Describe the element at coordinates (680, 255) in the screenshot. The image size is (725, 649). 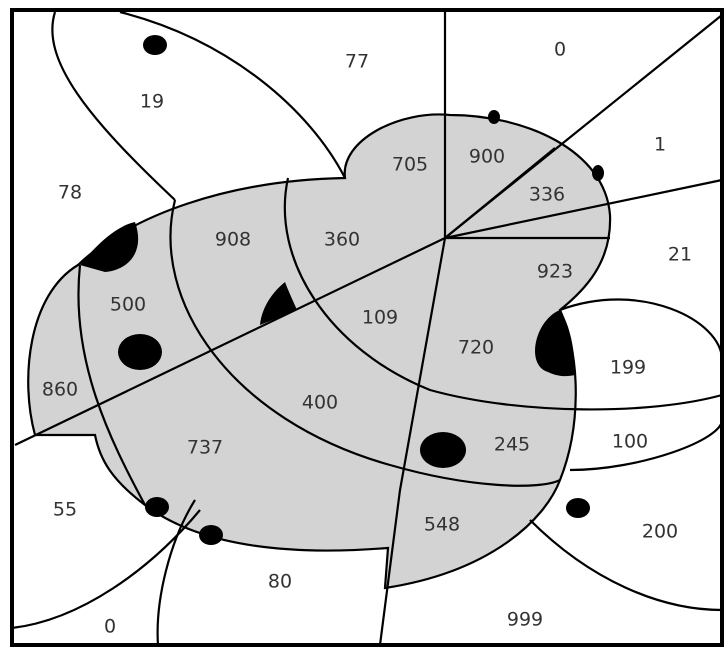
I see `region-label: 21` at that location.